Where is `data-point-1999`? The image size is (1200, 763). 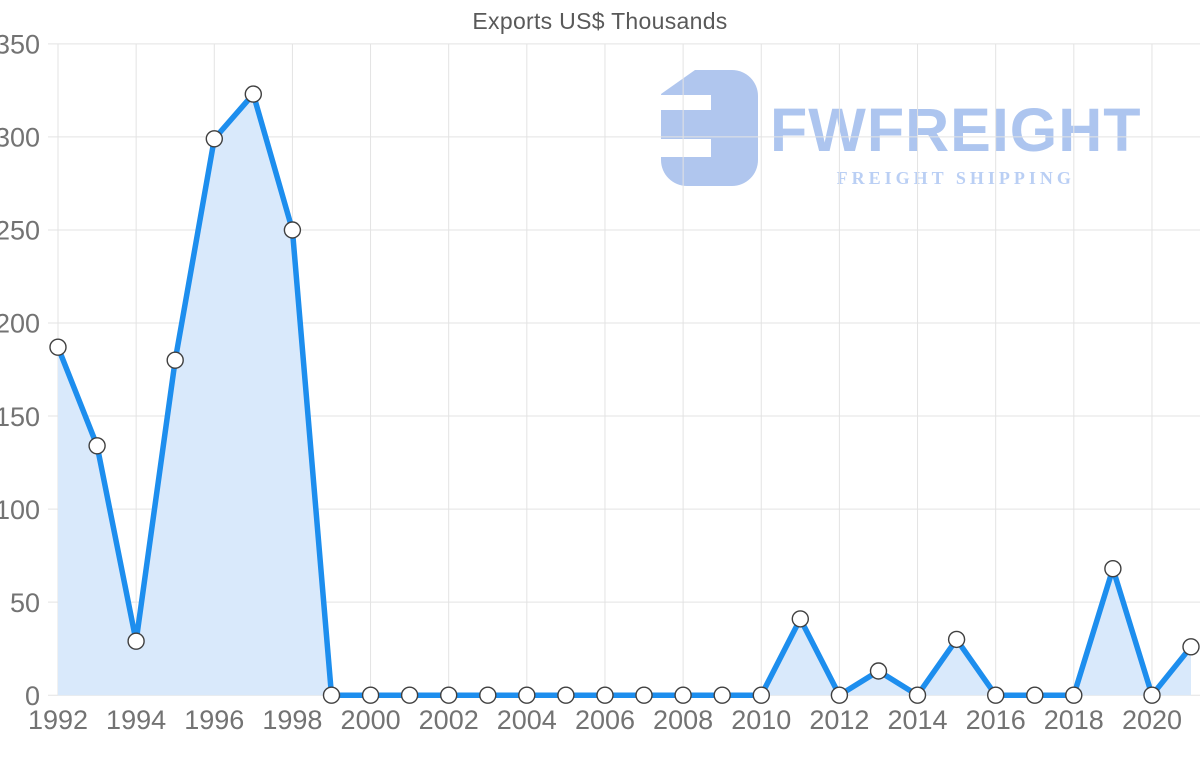
data-point-1999 is located at coordinates (331, 695).